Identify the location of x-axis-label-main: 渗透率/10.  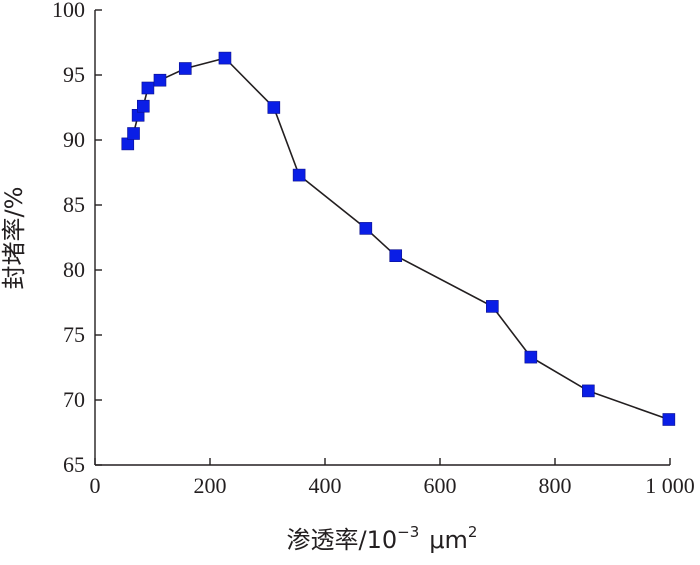
(342, 540).